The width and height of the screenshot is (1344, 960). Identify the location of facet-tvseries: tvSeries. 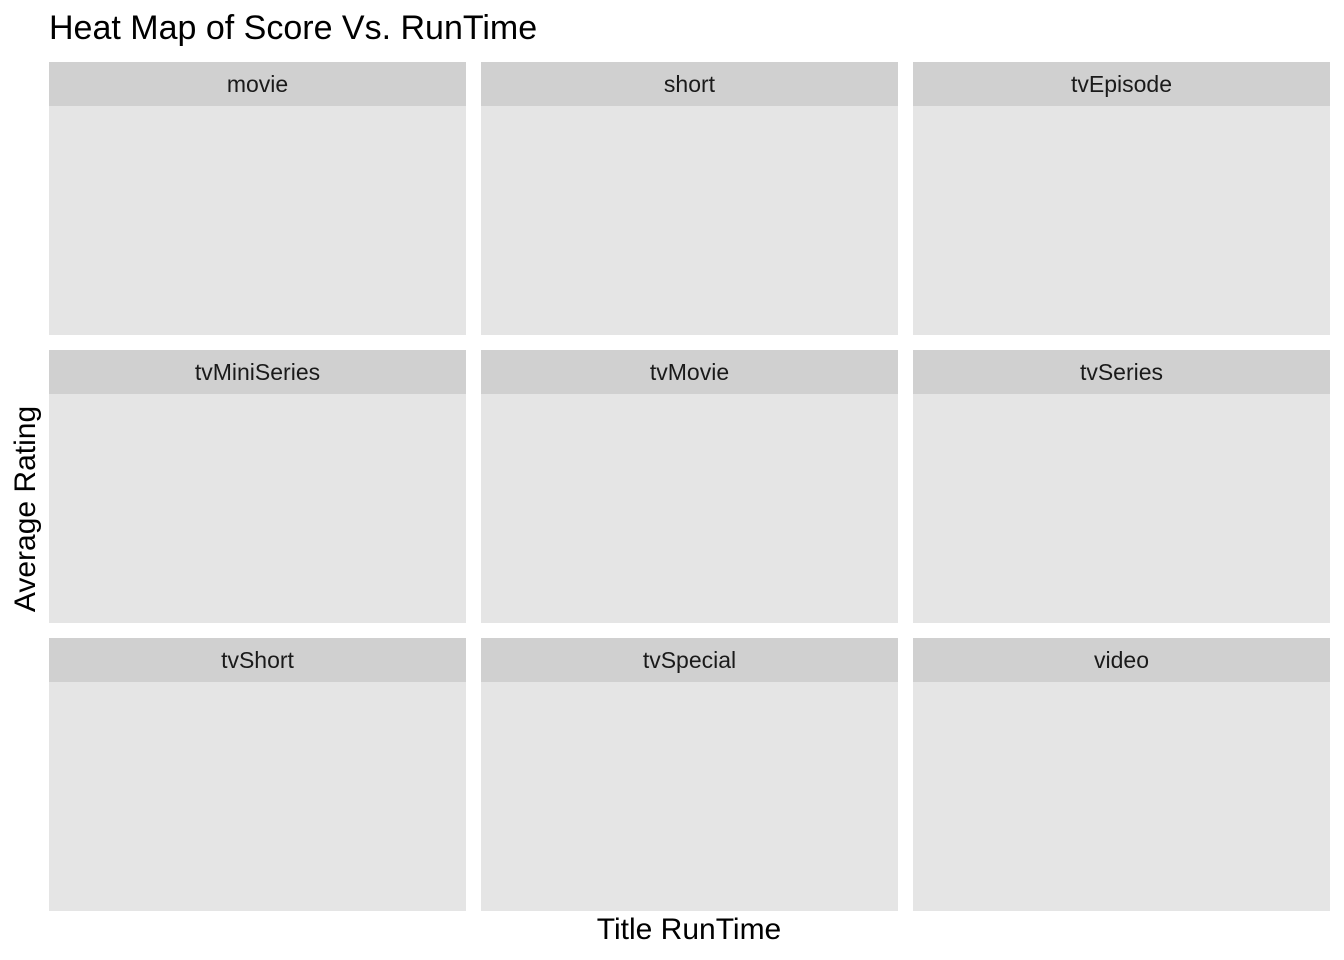
(1121, 486).